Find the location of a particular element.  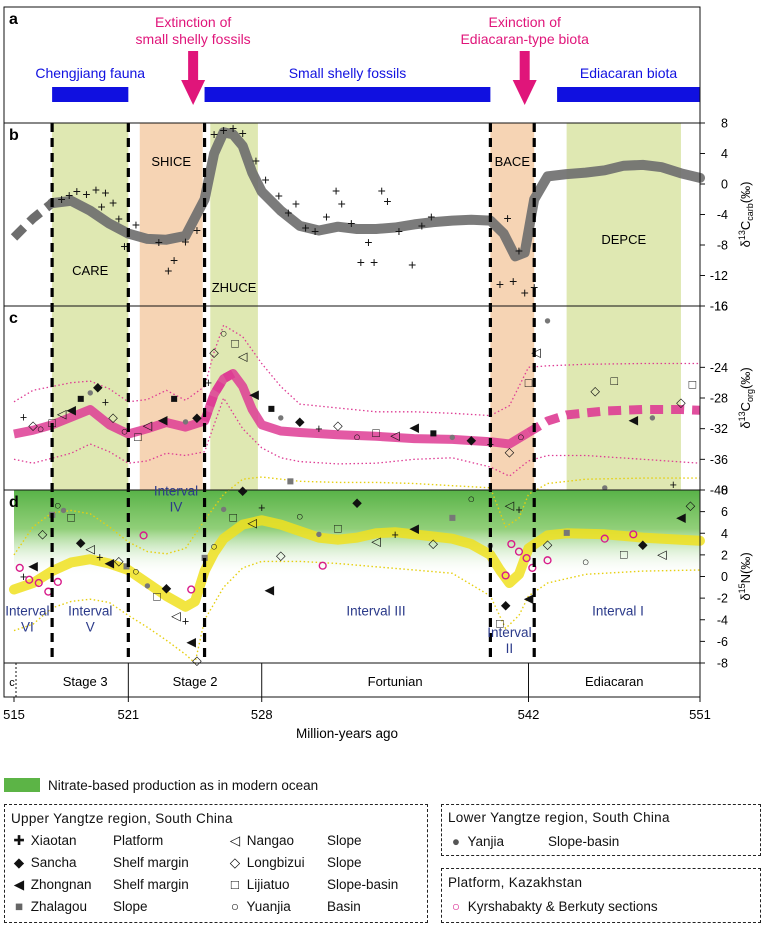

y-tick-label: -36 is located at coordinates (719, 460).